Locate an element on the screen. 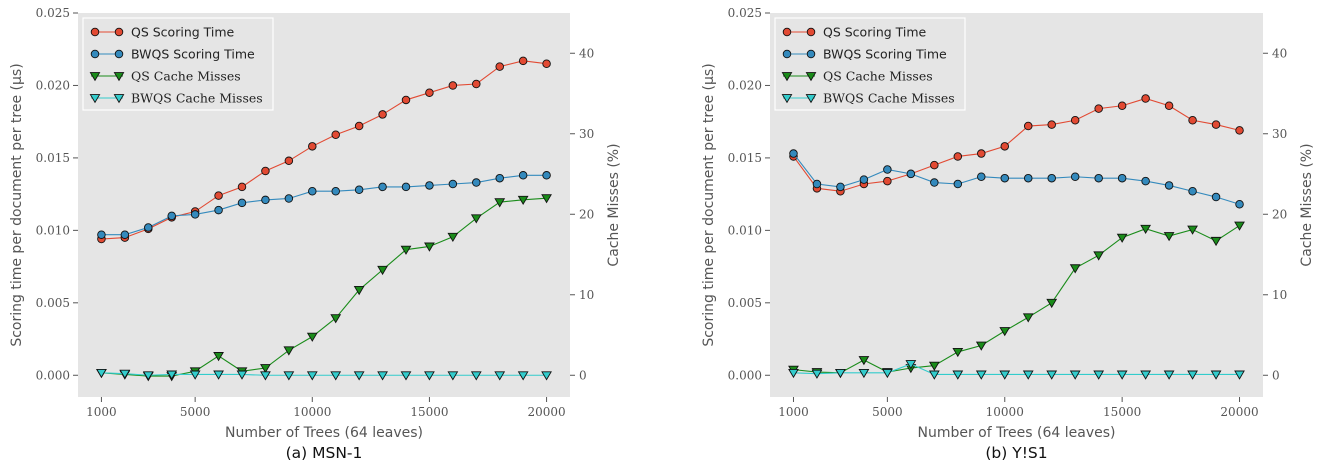 The height and width of the screenshot is (475, 1330). x-tick-label: 10000 is located at coordinates (1005, 412).